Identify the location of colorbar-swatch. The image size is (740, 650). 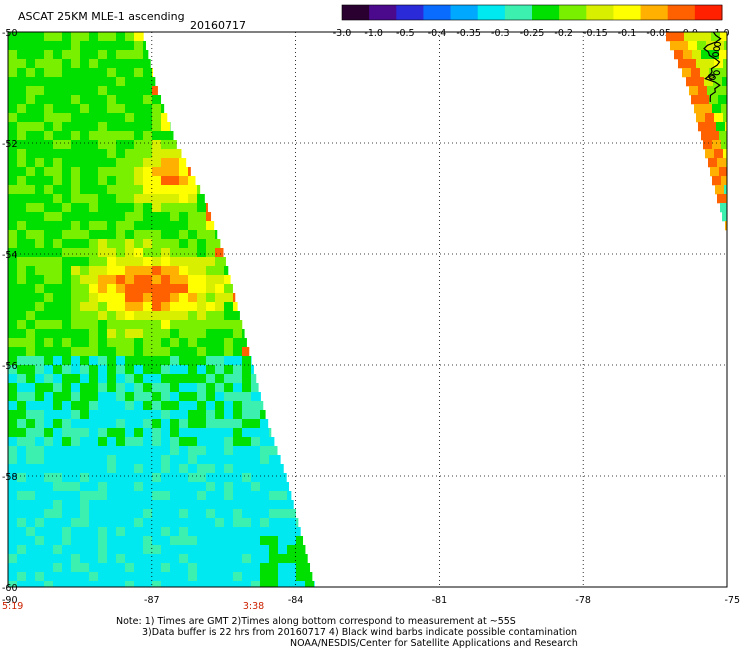
(654, 12).